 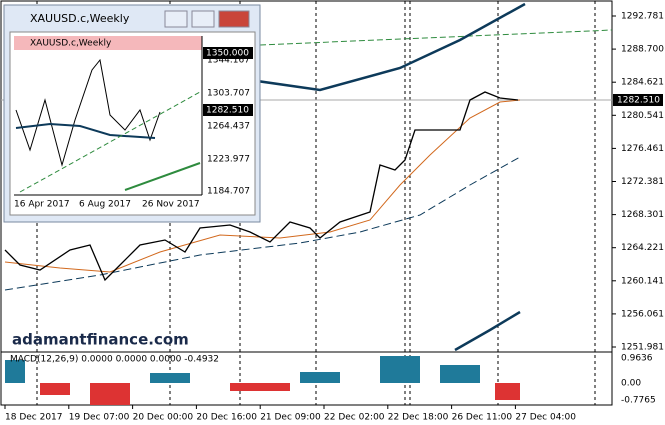 What do you see at coordinates (71, 44) in the screenshot?
I see `inset-label: XAUUSD.c,Weekly` at bounding box center [71, 44].